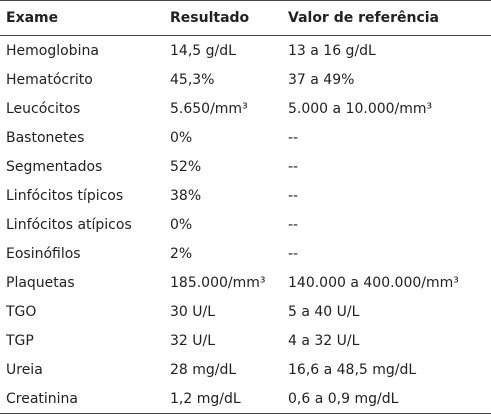 The image size is (491, 418). Describe the element at coordinates (223, 18) in the screenshot. I see `header-cell: Resultado` at that location.